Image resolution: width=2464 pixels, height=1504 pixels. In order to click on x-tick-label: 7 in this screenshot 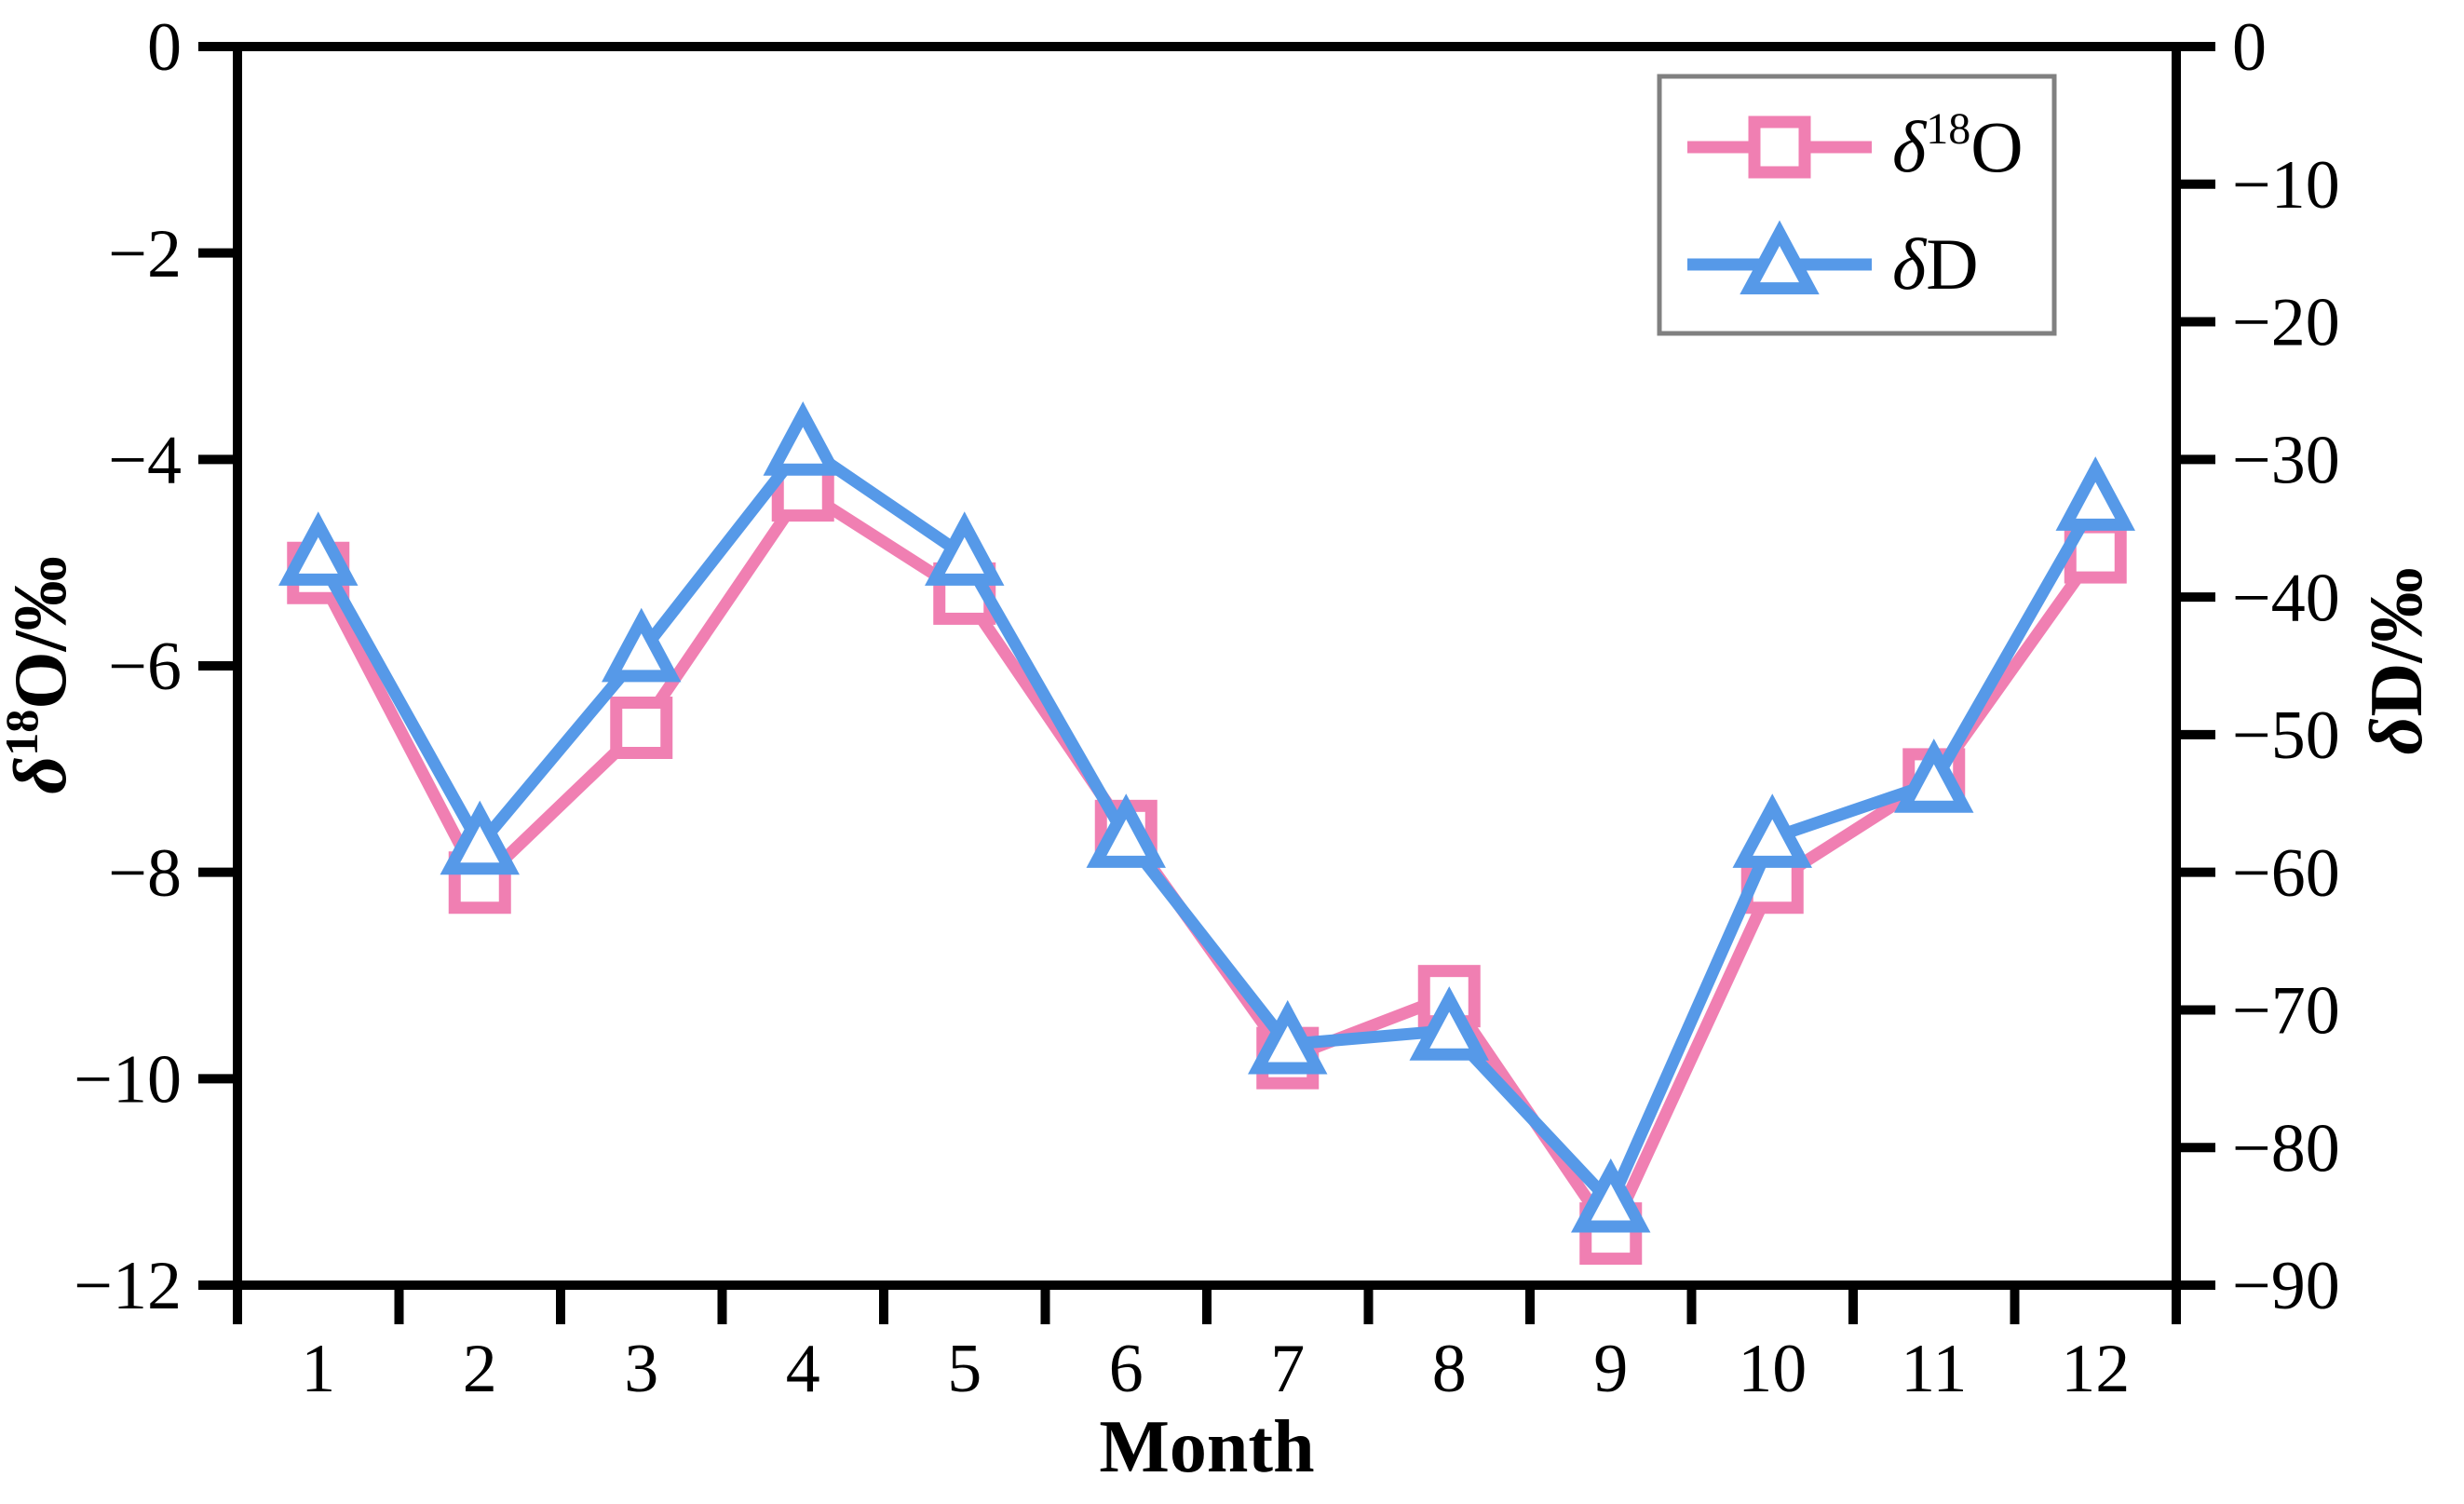, I will do `click(1287, 1369)`.